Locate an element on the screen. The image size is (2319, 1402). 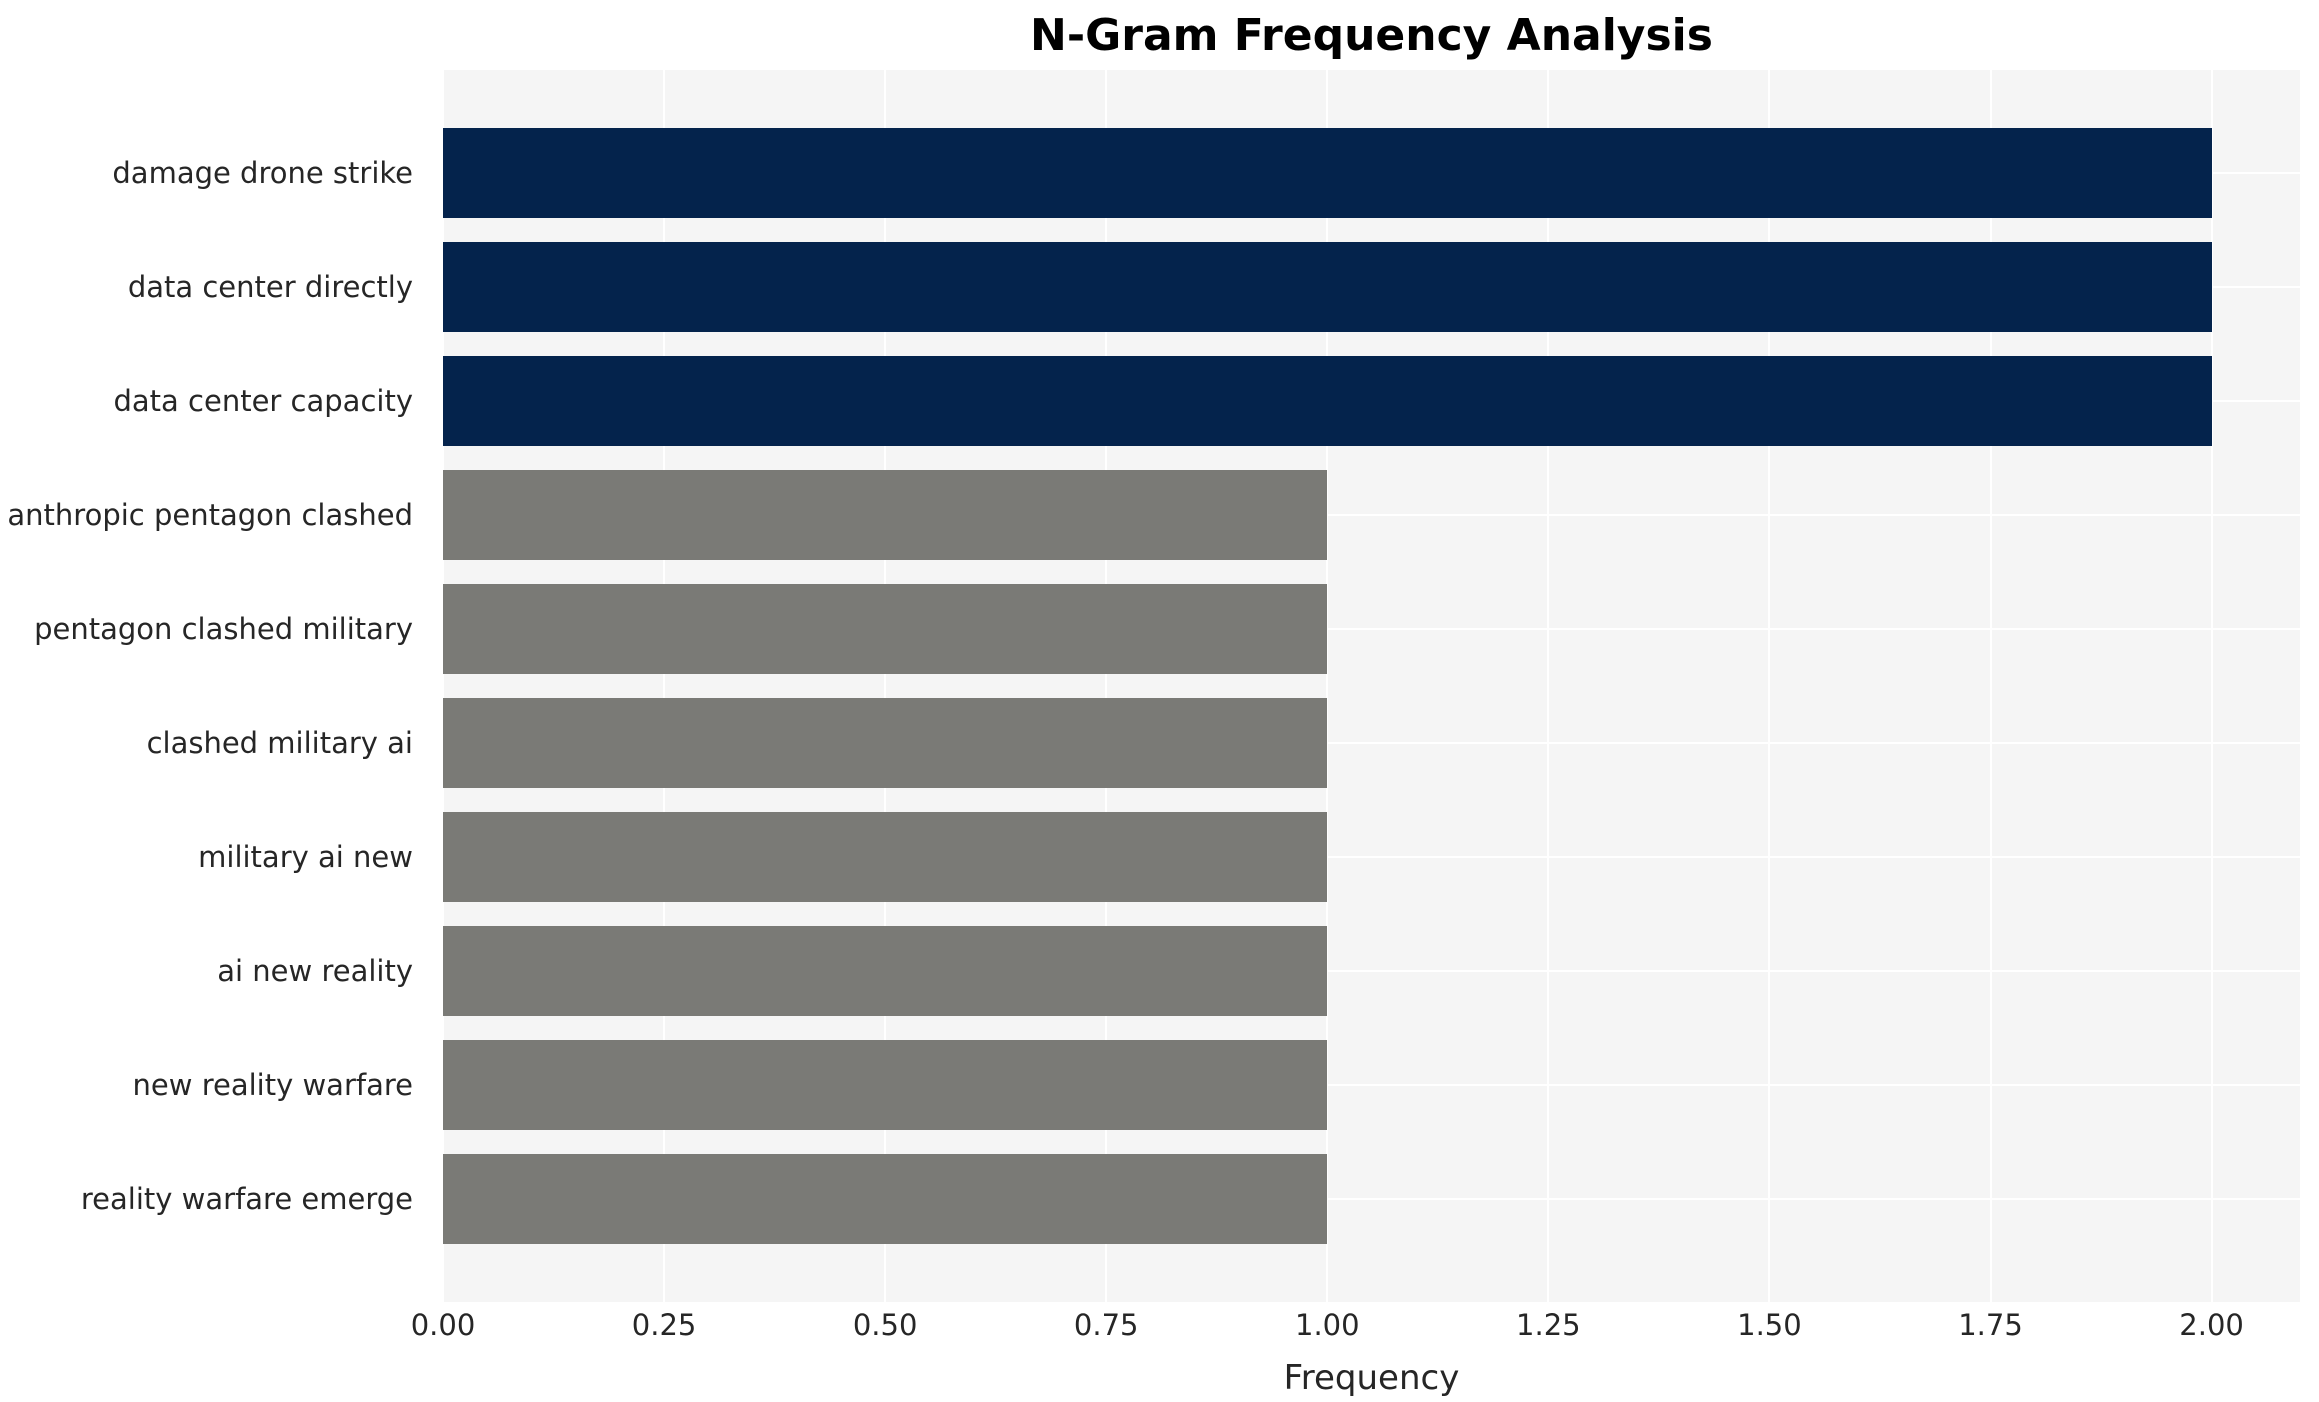
x-tick-label: 0.75 is located at coordinates (1106, 1325).